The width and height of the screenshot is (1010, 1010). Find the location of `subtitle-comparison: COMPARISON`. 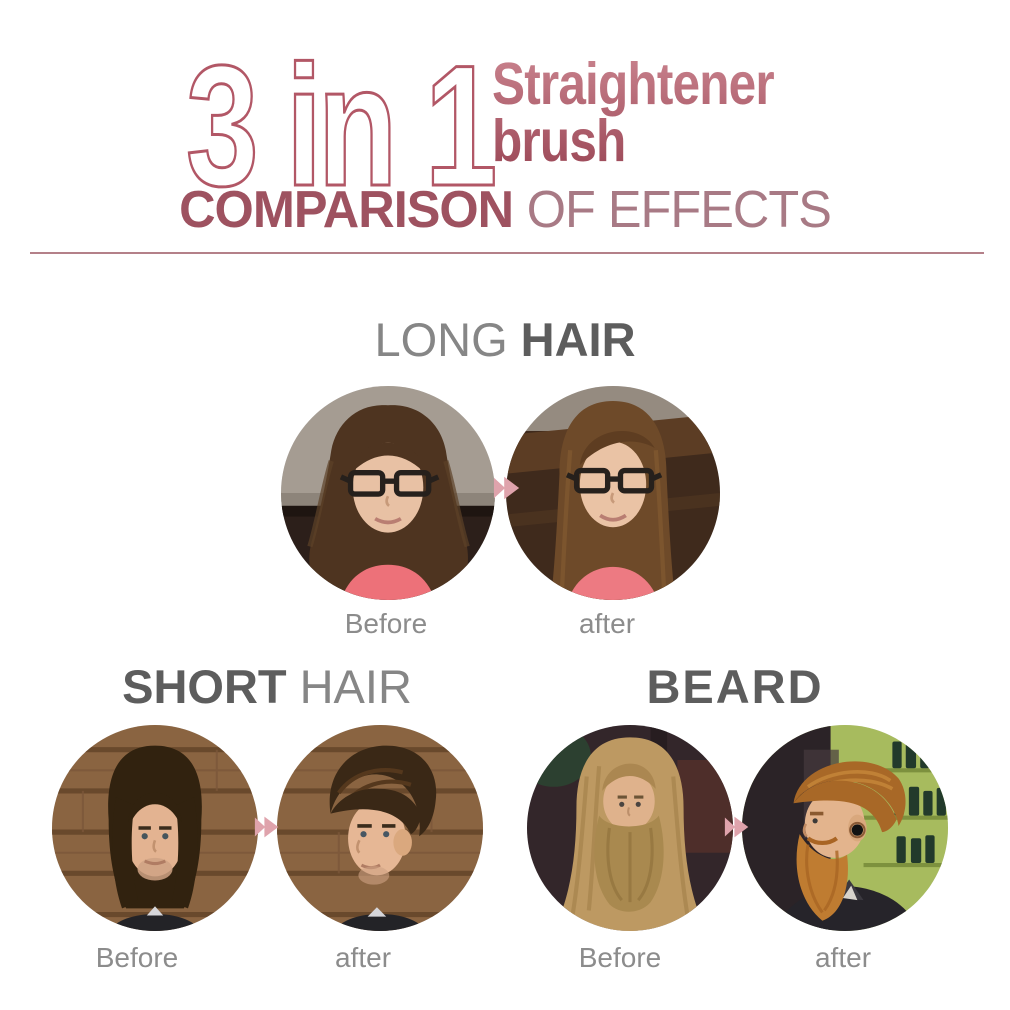

subtitle-comparison: COMPARISON is located at coordinates (346, 210).